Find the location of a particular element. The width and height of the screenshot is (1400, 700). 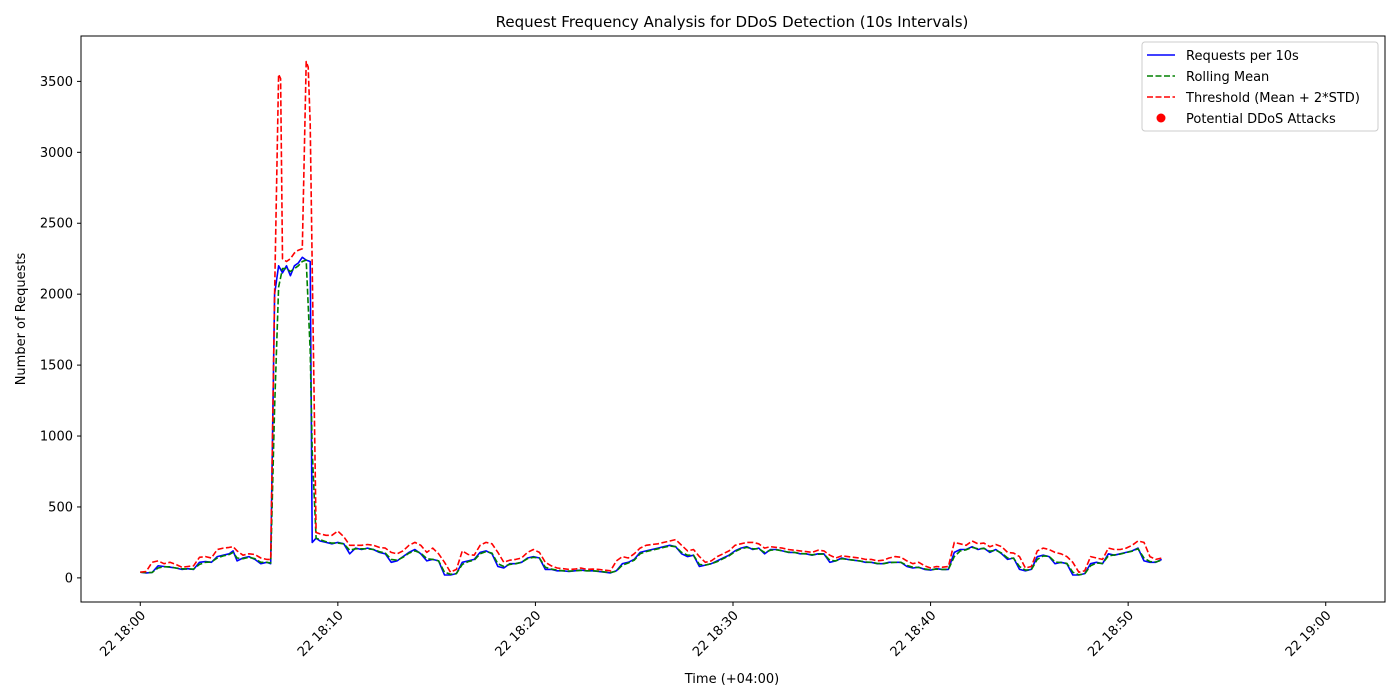

legend-entry: Requests per 10s is located at coordinates (1223, 56).